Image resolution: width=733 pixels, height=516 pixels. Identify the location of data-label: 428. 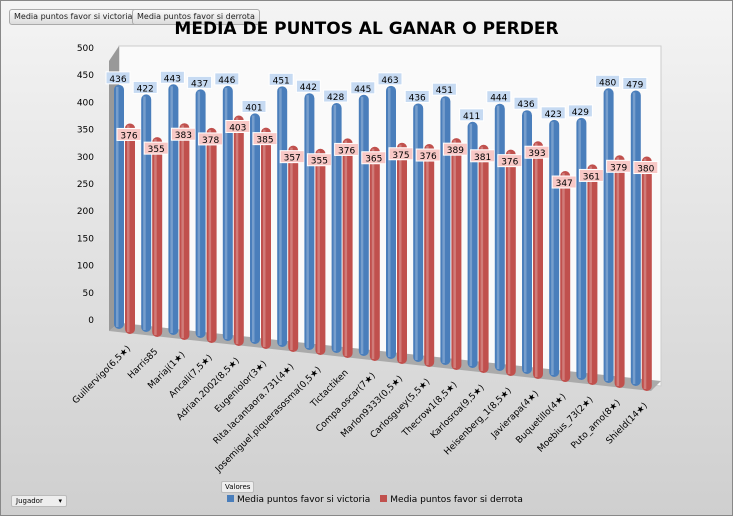
(335, 98).